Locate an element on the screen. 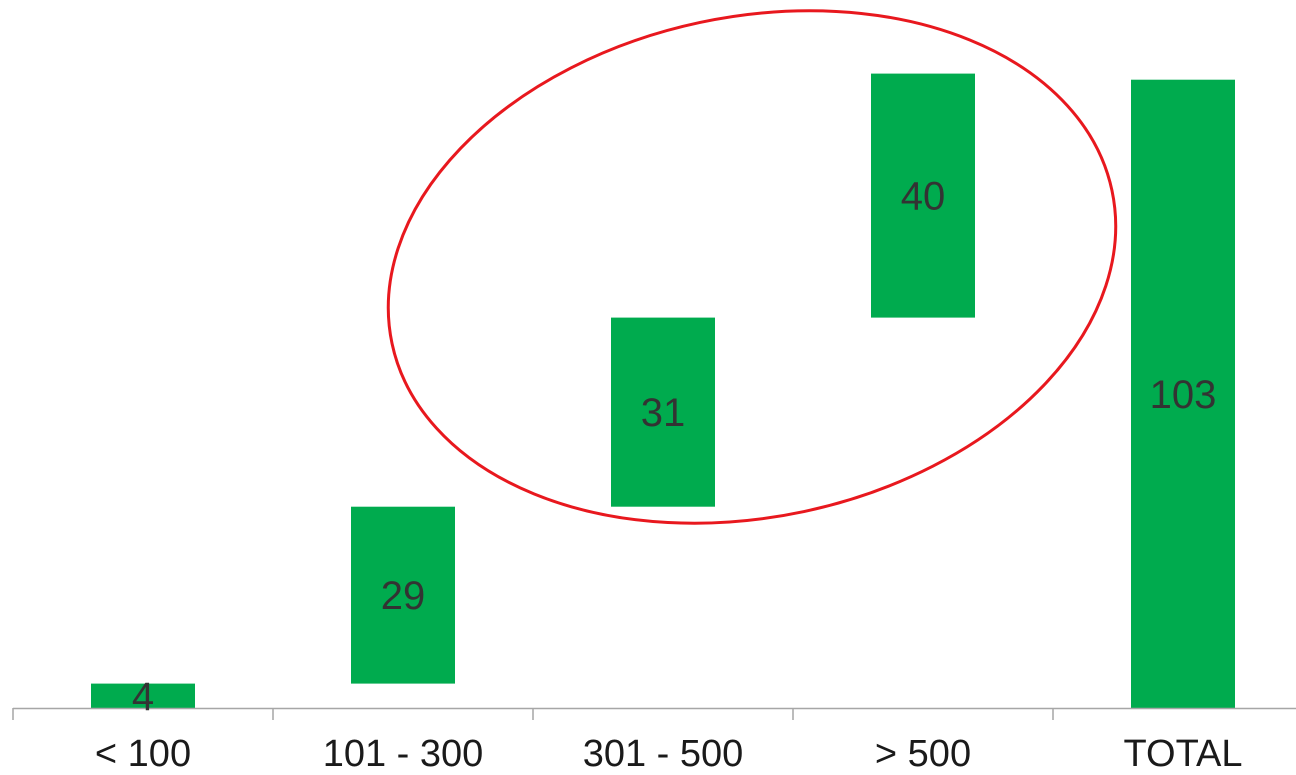  x-axis is located at coordinates (654, 713).